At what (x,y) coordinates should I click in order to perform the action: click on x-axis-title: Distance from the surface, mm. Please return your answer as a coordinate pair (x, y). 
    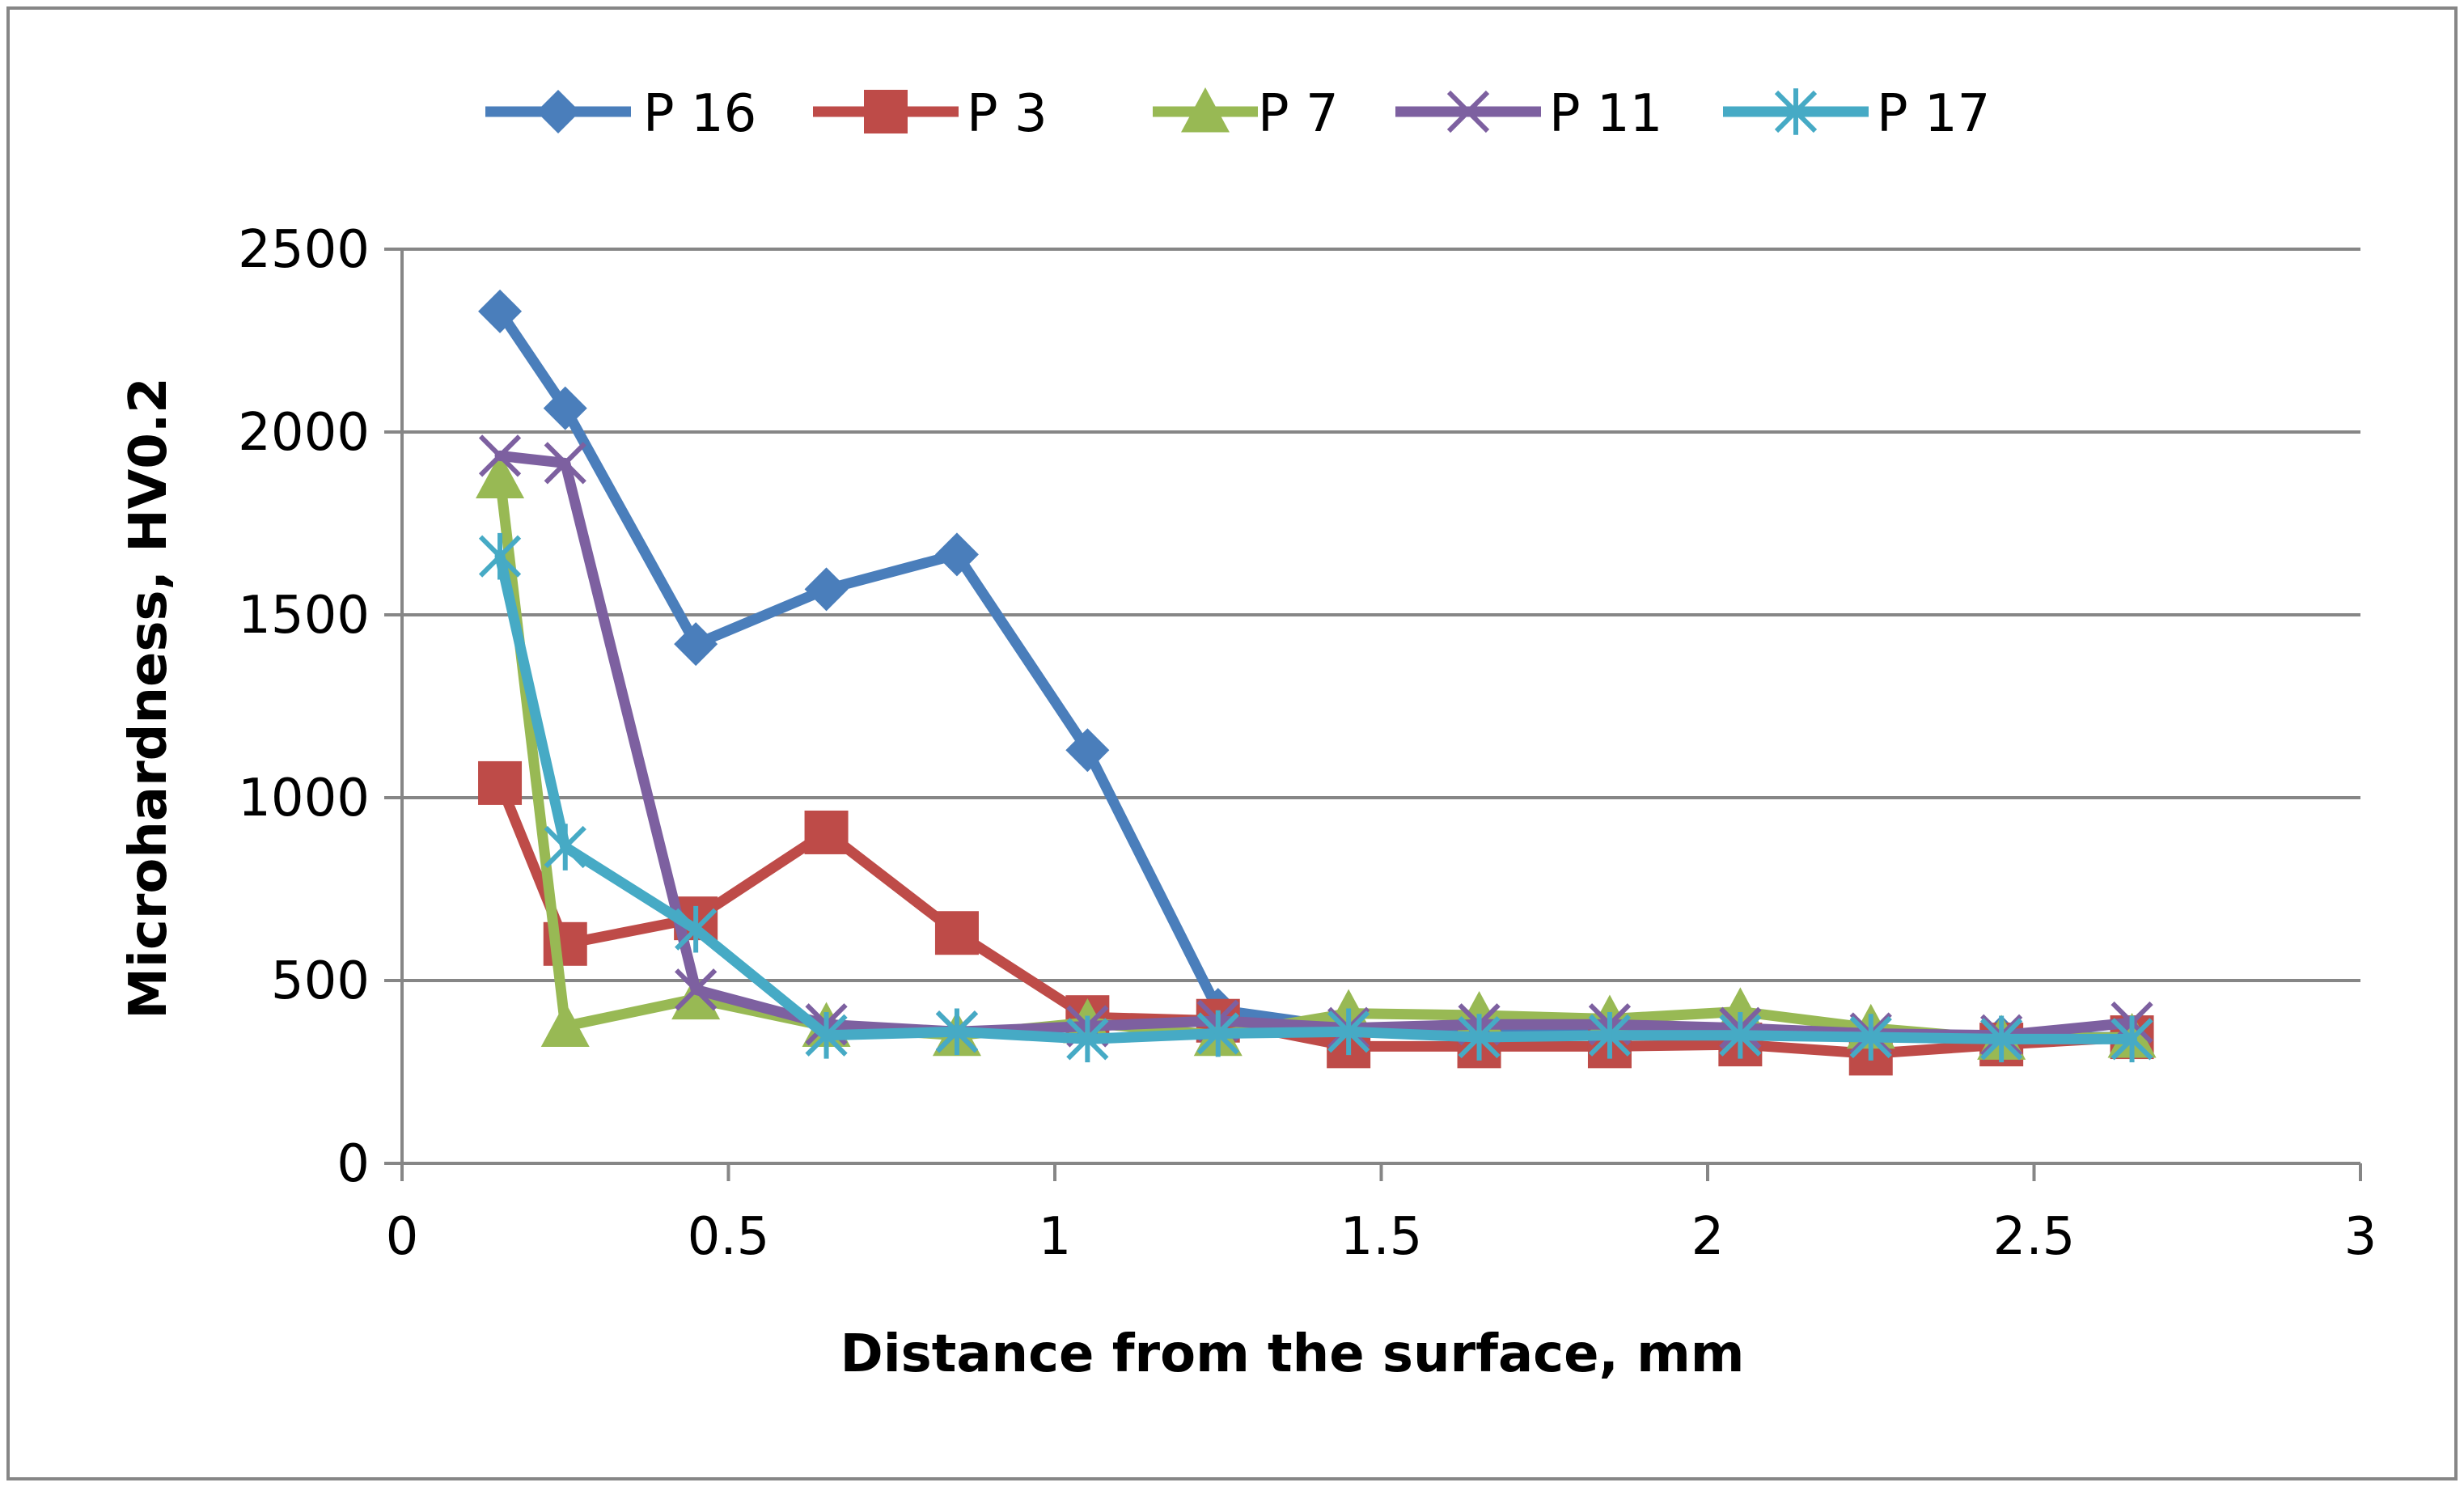
    Looking at the image, I should click on (1292, 1354).